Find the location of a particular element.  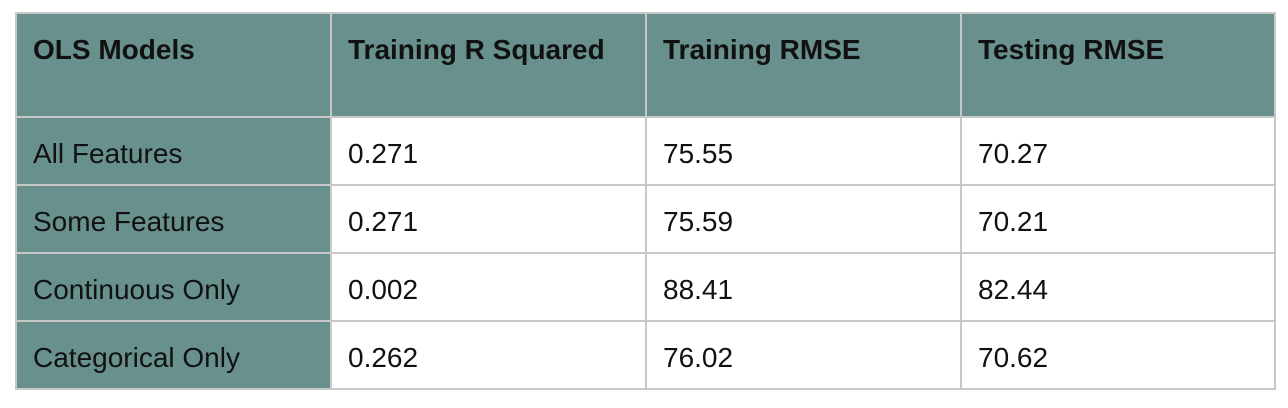

header-cell-ols-models: OLS Models is located at coordinates (173, 65).